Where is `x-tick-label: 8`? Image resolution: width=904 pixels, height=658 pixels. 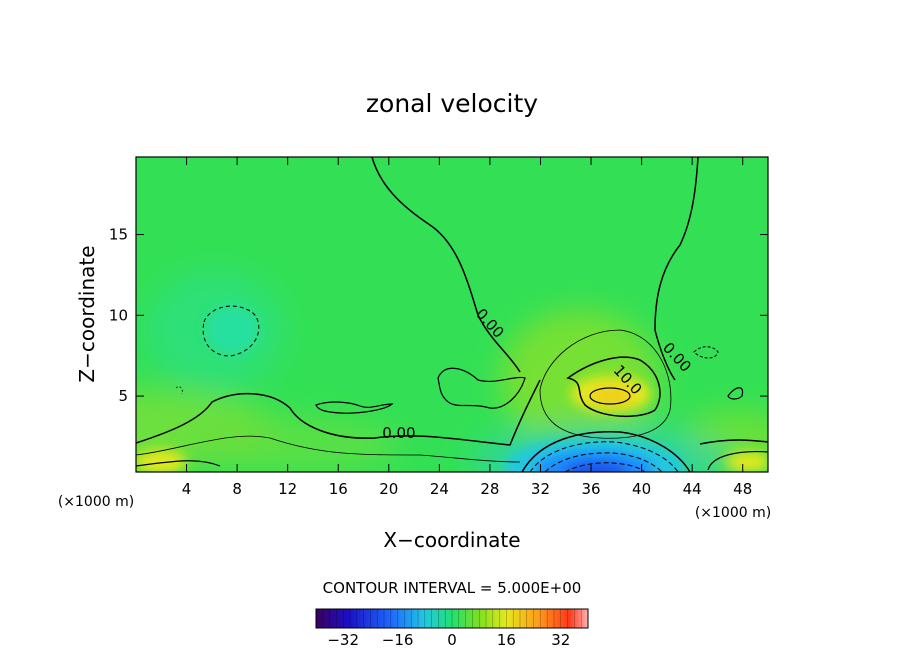 x-tick-label: 8 is located at coordinates (237, 489).